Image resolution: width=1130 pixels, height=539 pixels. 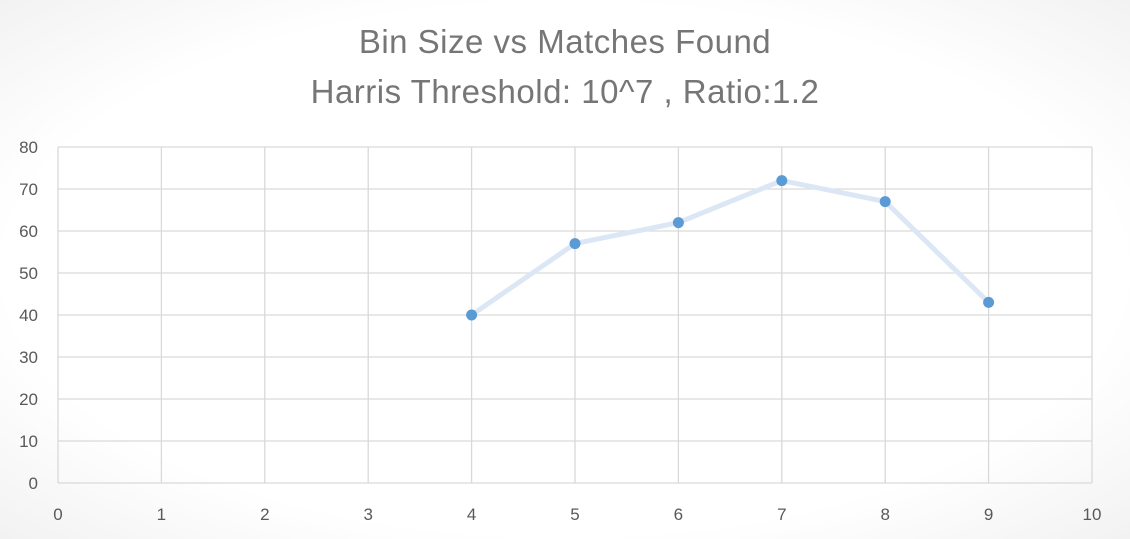 What do you see at coordinates (678, 514) in the screenshot?
I see `x-tick-label: 6` at bounding box center [678, 514].